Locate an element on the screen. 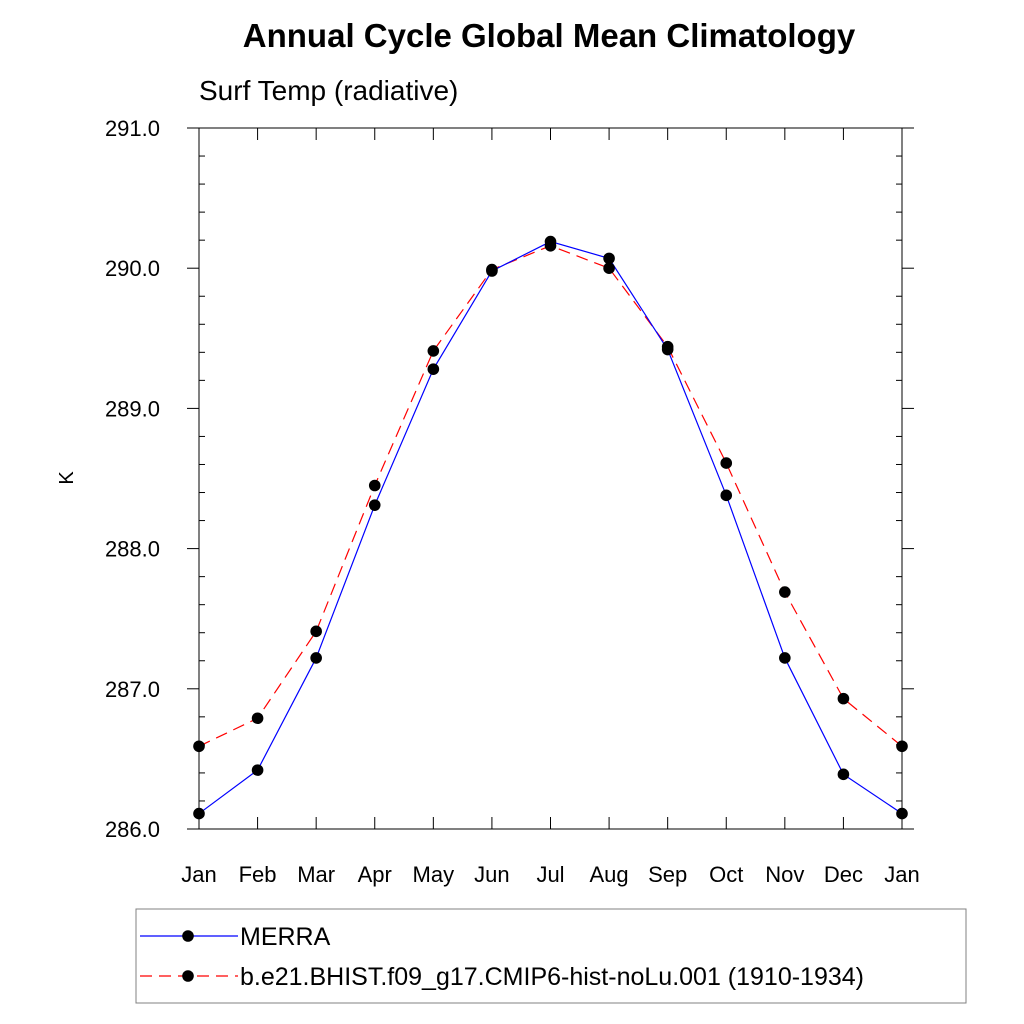 This screenshot has height=1024, width=1024. y-tick-label: 291.0 is located at coordinates (132, 128).